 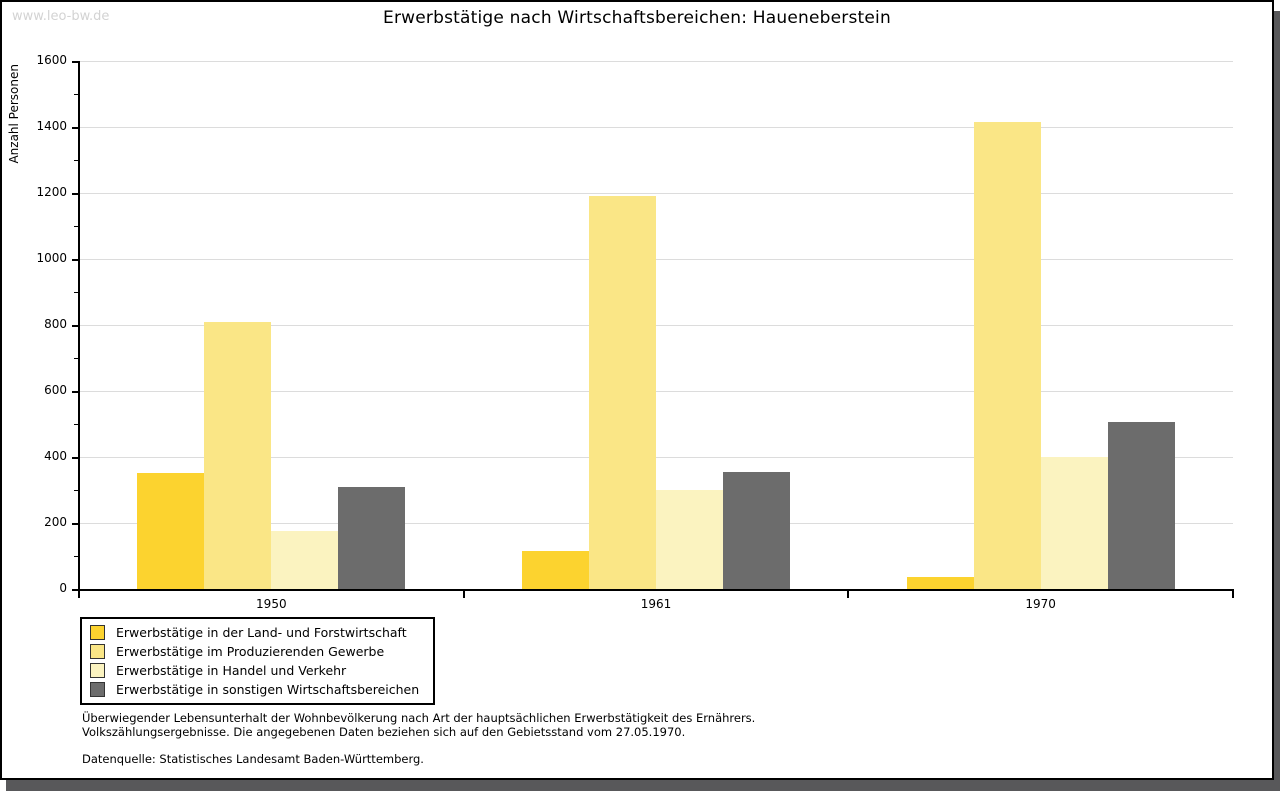 What do you see at coordinates (940, 583) in the screenshot?
I see `bar-series1-1970` at bounding box center [940, 583].